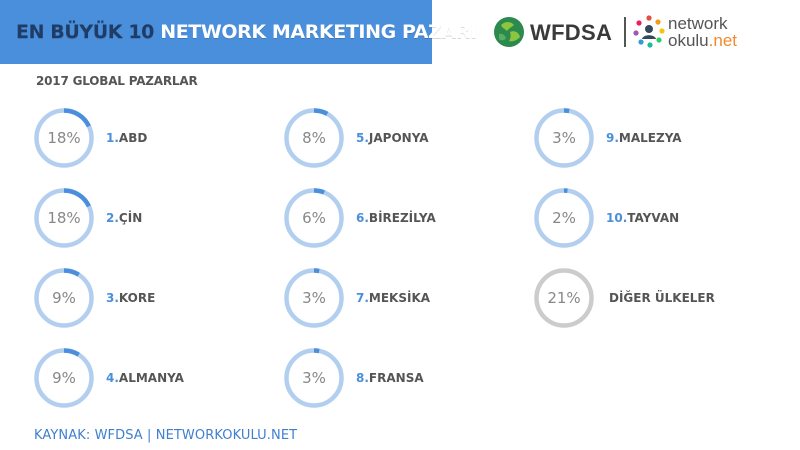  What do you see at coordinates (400, 297) in the screenshot?
I see `donut-name-meksika: MEKSİKA` at bounding box center [400, 297].